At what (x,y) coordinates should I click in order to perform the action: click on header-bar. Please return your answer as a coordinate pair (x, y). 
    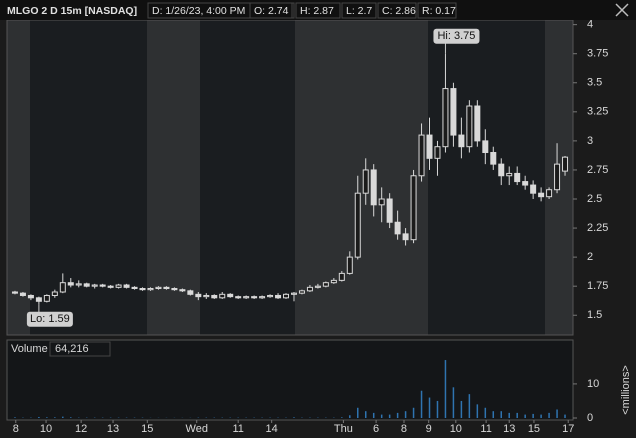
    Looking at the image, I should click on (318, 10).